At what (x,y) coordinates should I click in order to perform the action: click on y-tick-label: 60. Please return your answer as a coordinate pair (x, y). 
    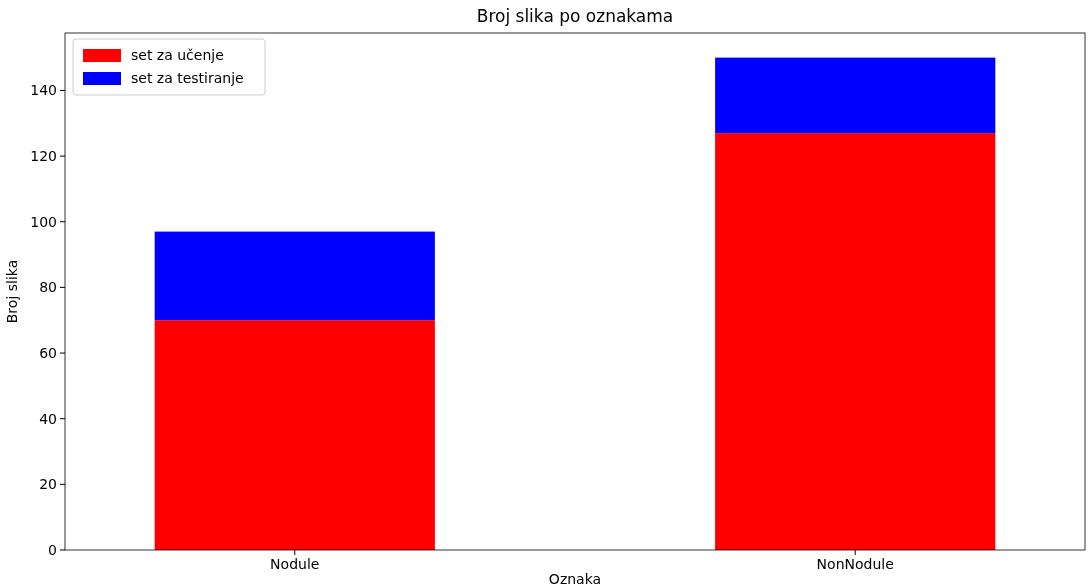
    Looking at the image, I should click on (48, 352).